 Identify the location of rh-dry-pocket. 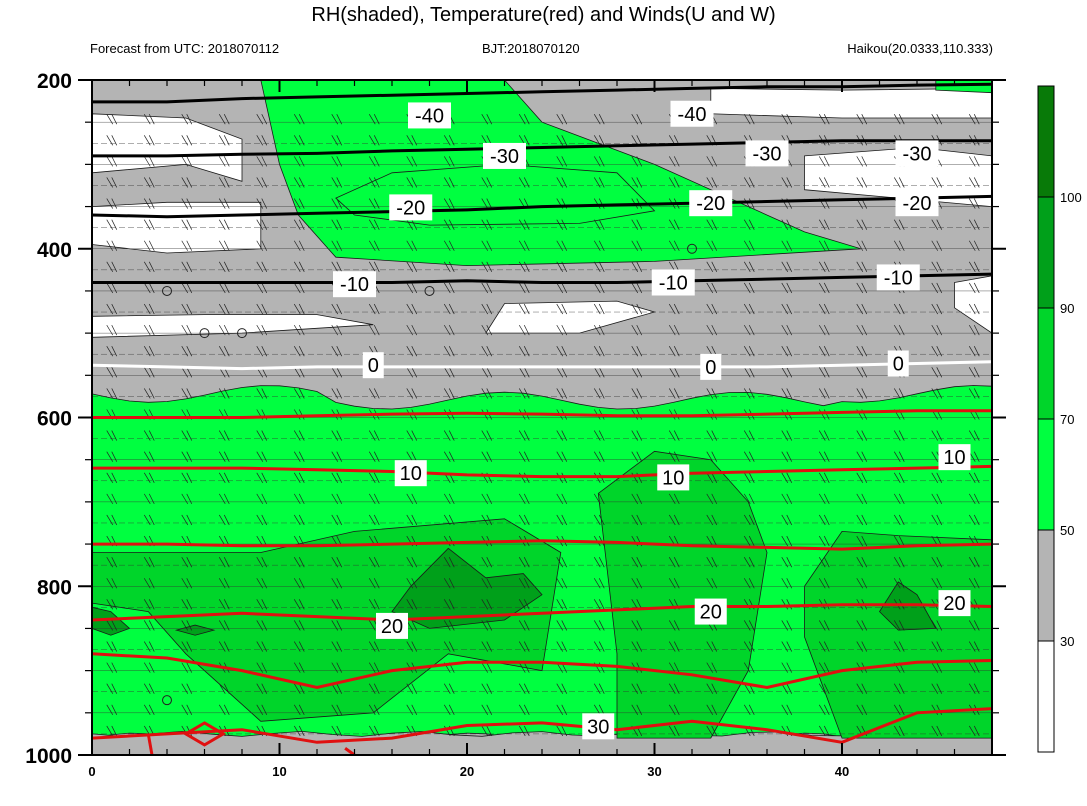
(973, 304).